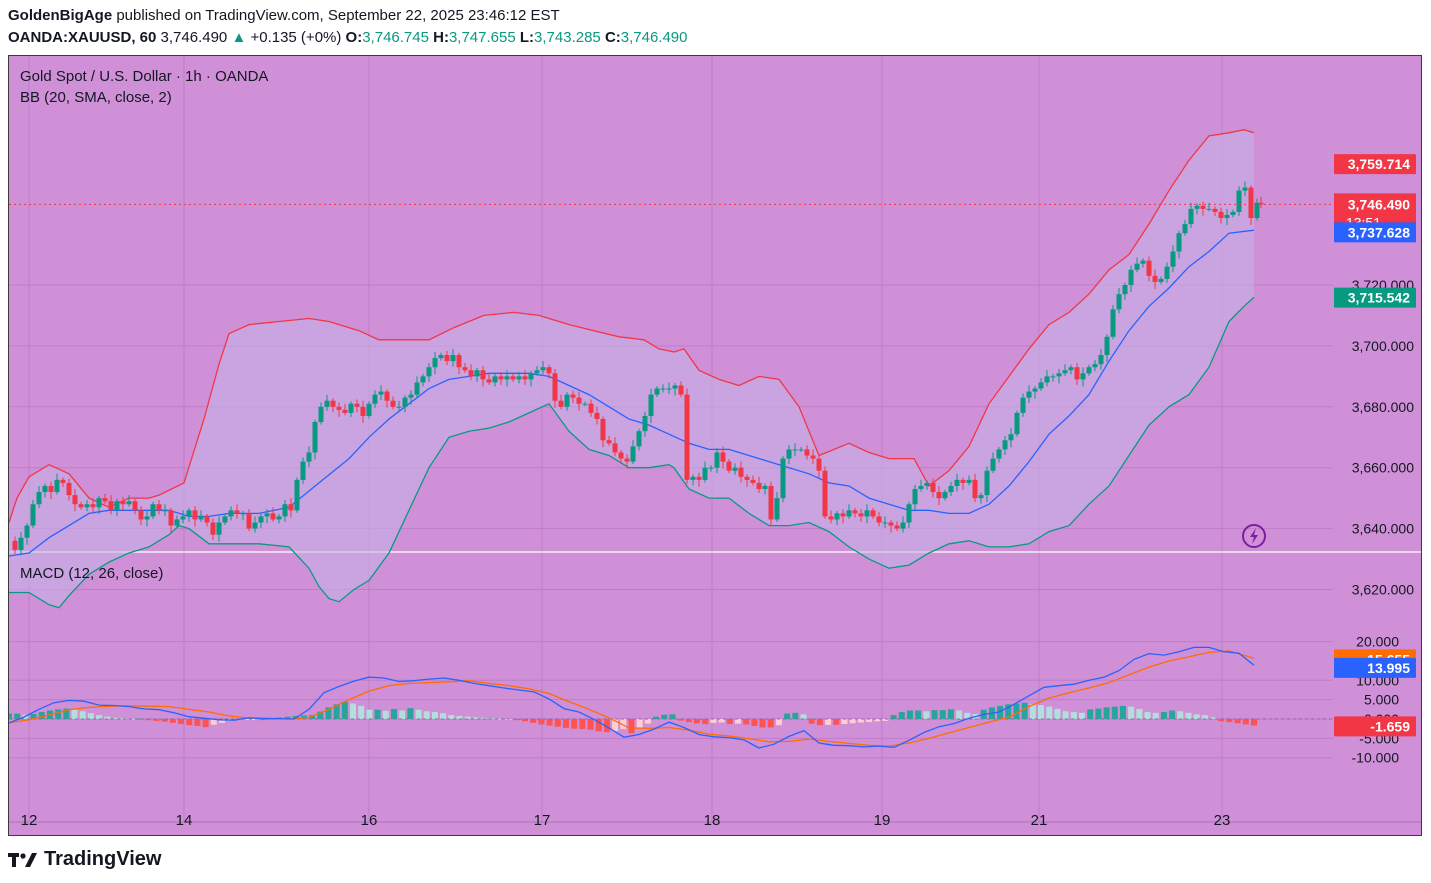  What do you see at coordinates (296, 37) in the screenshot?
I see `change-value: +0.135 (+0%)` at bounding box center [296, 37].